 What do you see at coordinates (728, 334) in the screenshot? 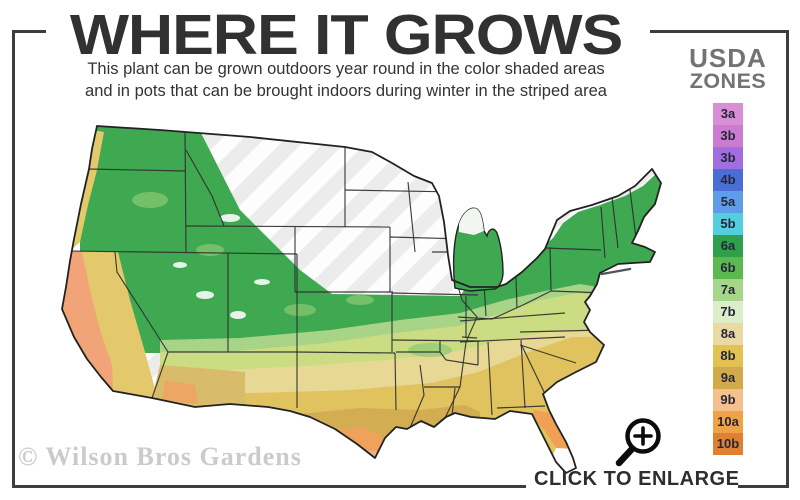
I see `zone-chip-8a-10: 8a` at bounding box center [728, 334].